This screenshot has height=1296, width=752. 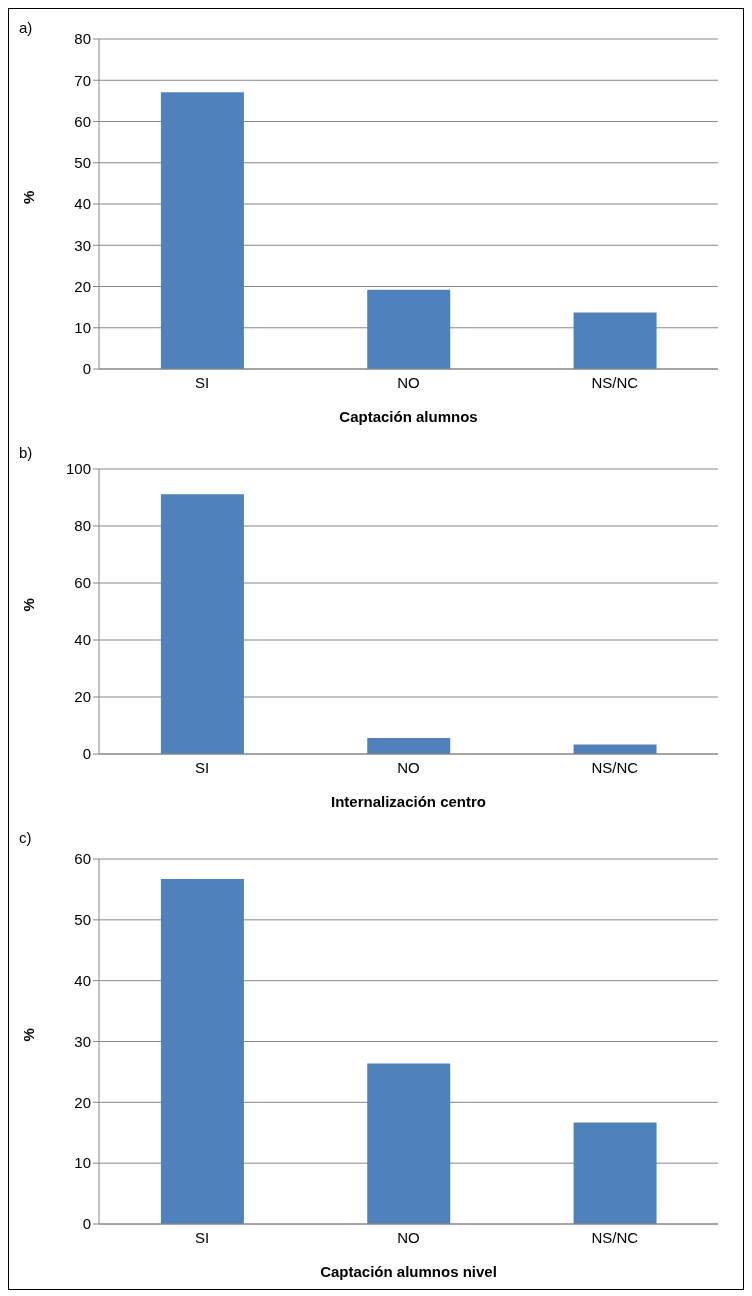 What do you see at coordinates (26, 452) in the screenshot?
I see `text: b)` at bounding box center [26, 452].